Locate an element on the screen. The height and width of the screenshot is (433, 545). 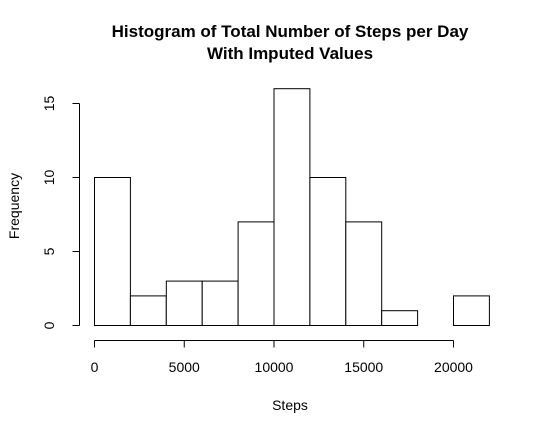
chart-subtitle: With Imputed Values is located at coordinates (290, 53).